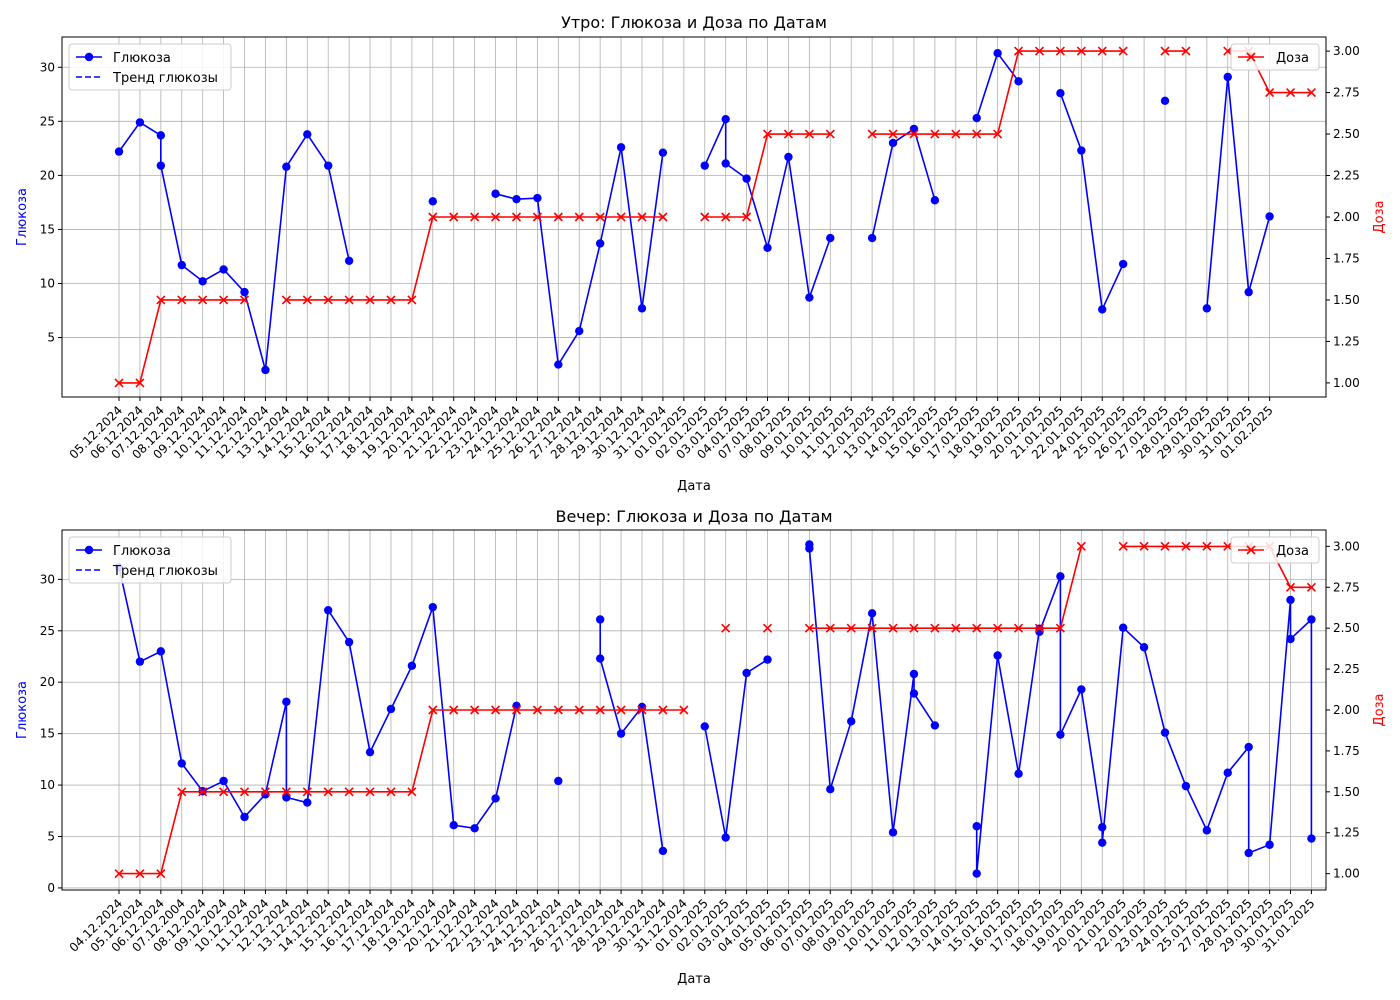  What do you see at coordinates (51, 338) in the screenshot?
I see `y-tick-label: 5` at bounding box center [51, 338].